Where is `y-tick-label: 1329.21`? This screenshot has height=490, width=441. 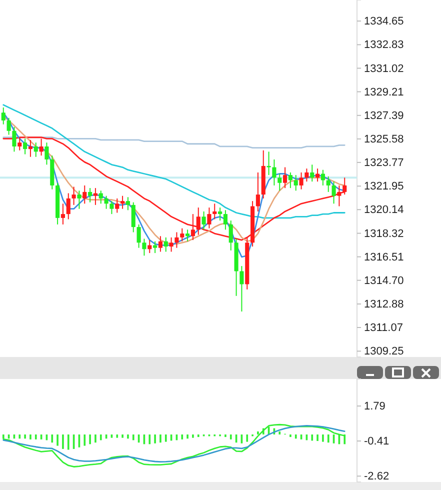
y-tick-label: 1329.21 is located at coordinates (384, 92).